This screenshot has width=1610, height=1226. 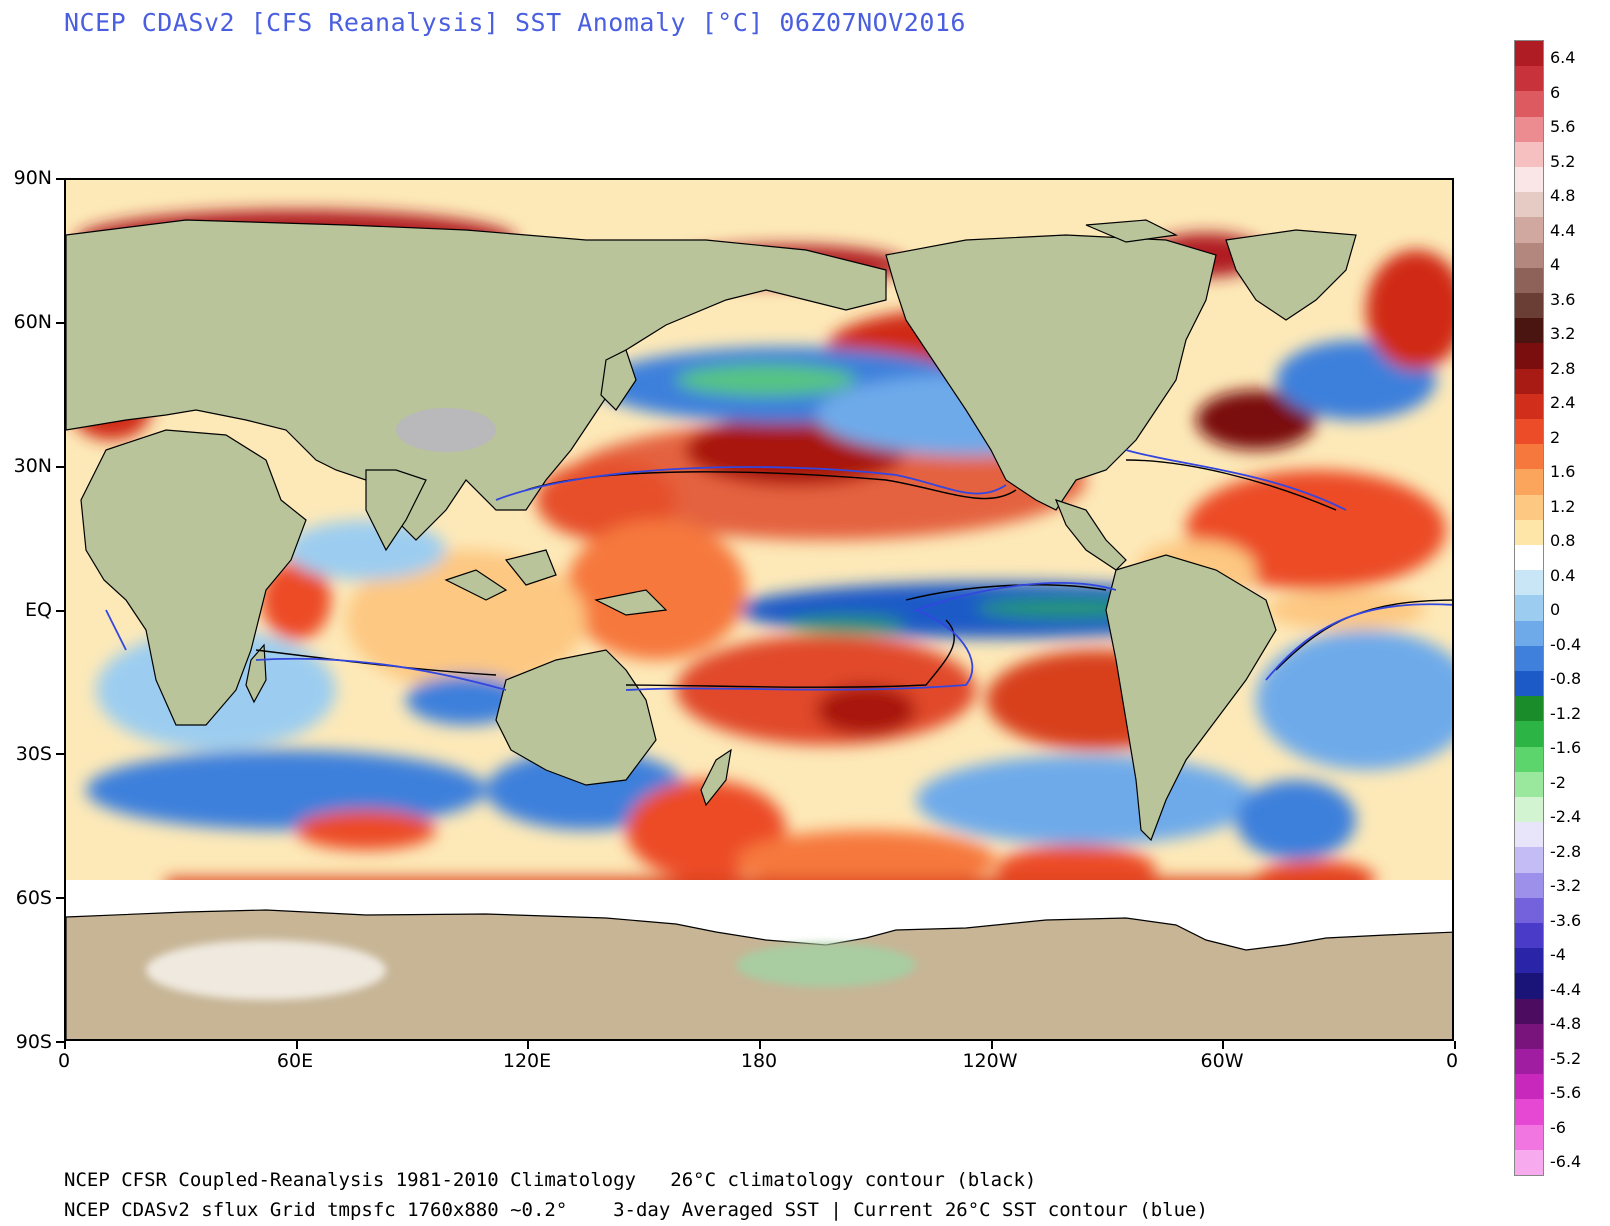 I want to click on y-label-eq: EQ, so click(x=38, y=610).